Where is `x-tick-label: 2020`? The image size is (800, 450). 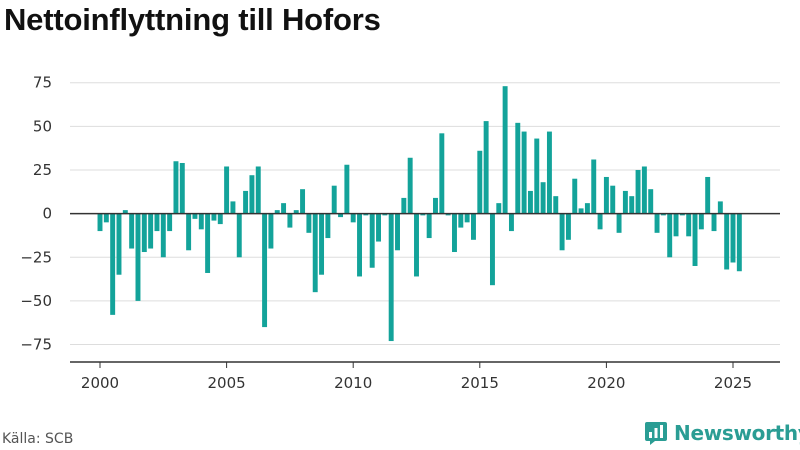 x-tick-label: 2020 is located at coordinates (606, 383).